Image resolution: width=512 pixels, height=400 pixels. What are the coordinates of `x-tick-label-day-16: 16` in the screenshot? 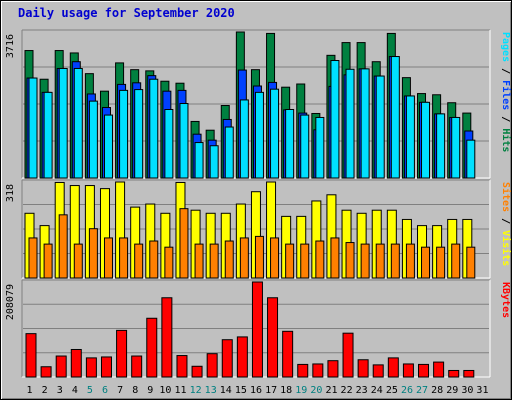 It's located at (256, 390).